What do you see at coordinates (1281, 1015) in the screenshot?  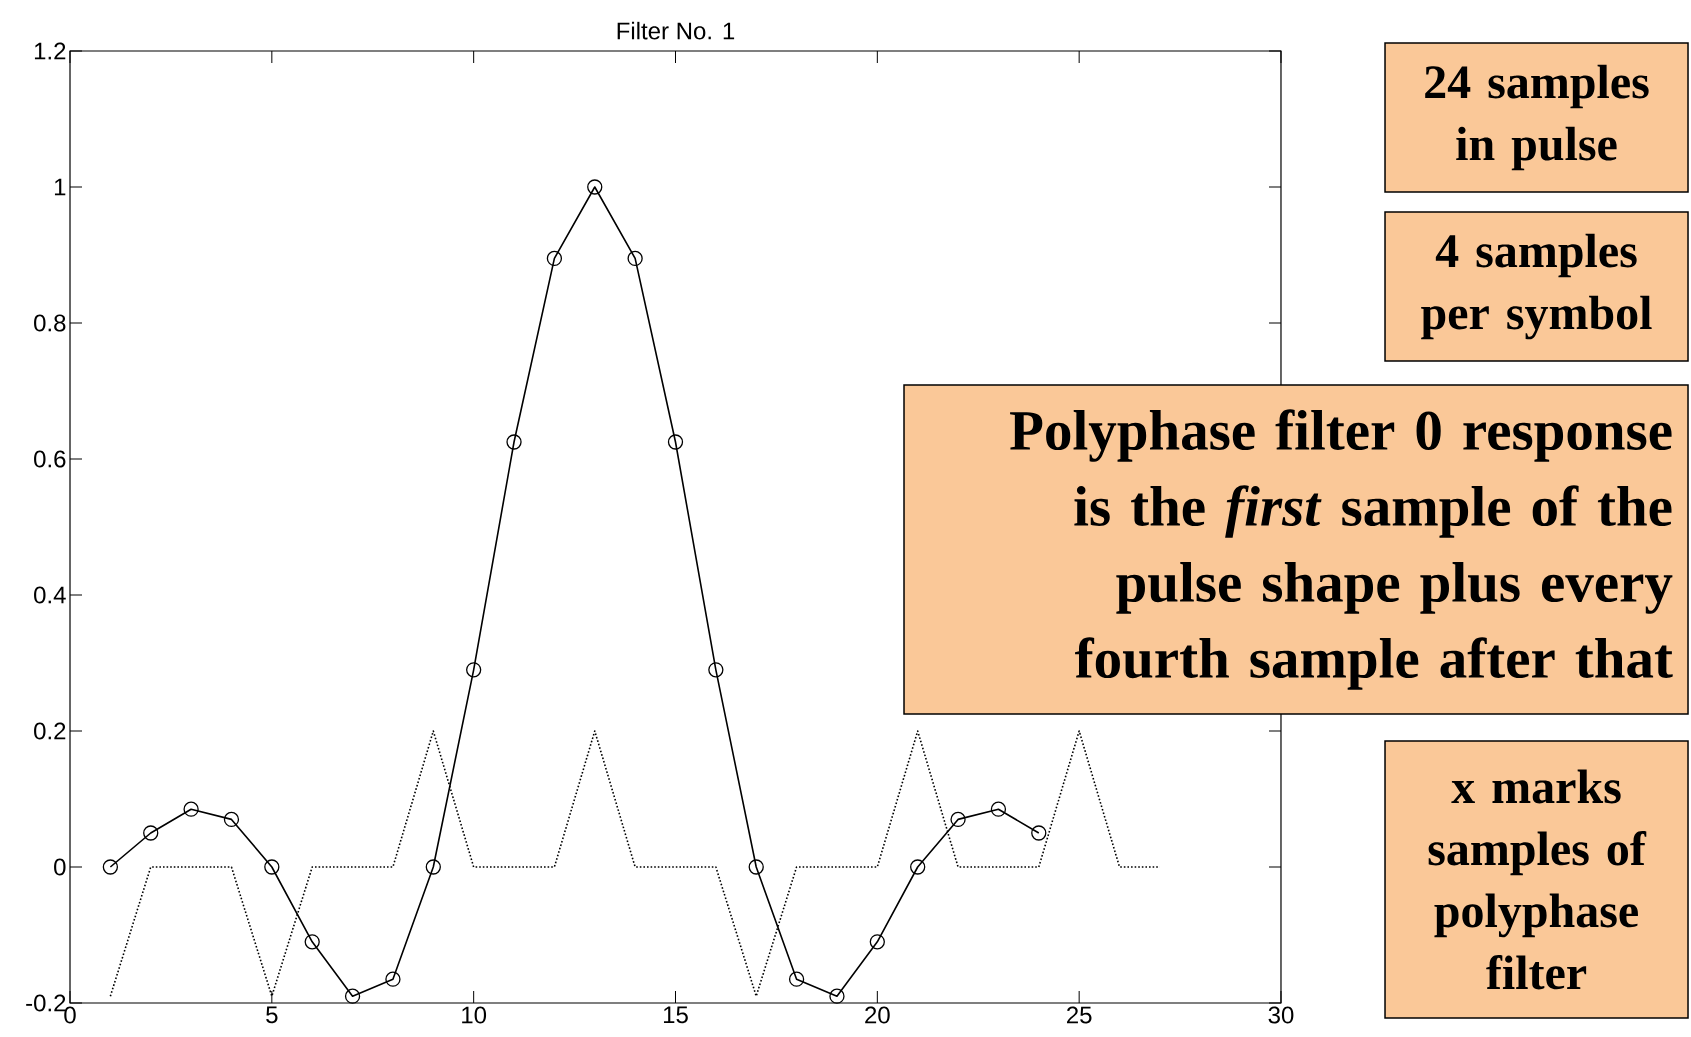 I see `x-tick-label: 30` at bounding box center [1281, 1015].